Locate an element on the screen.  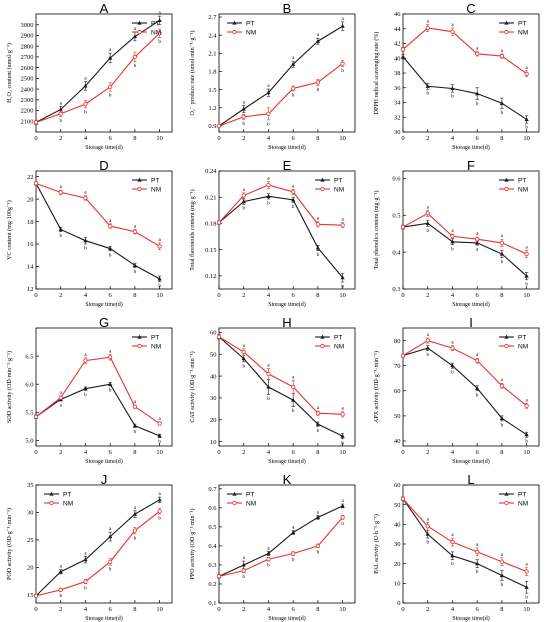
data-point-a-nm is located at coordinates (85, 104).